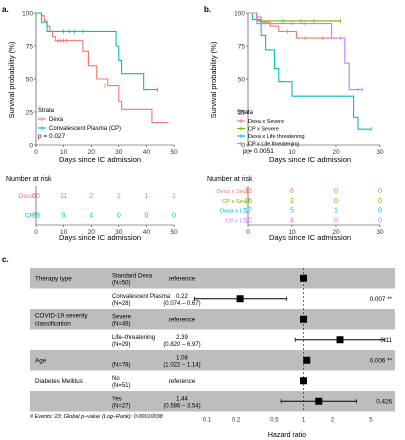  What do you see at coordinates (336, 232) in the screenshot?
I see `km-b-risk-x-tick-label: 20` at bounding box center [336, 232].